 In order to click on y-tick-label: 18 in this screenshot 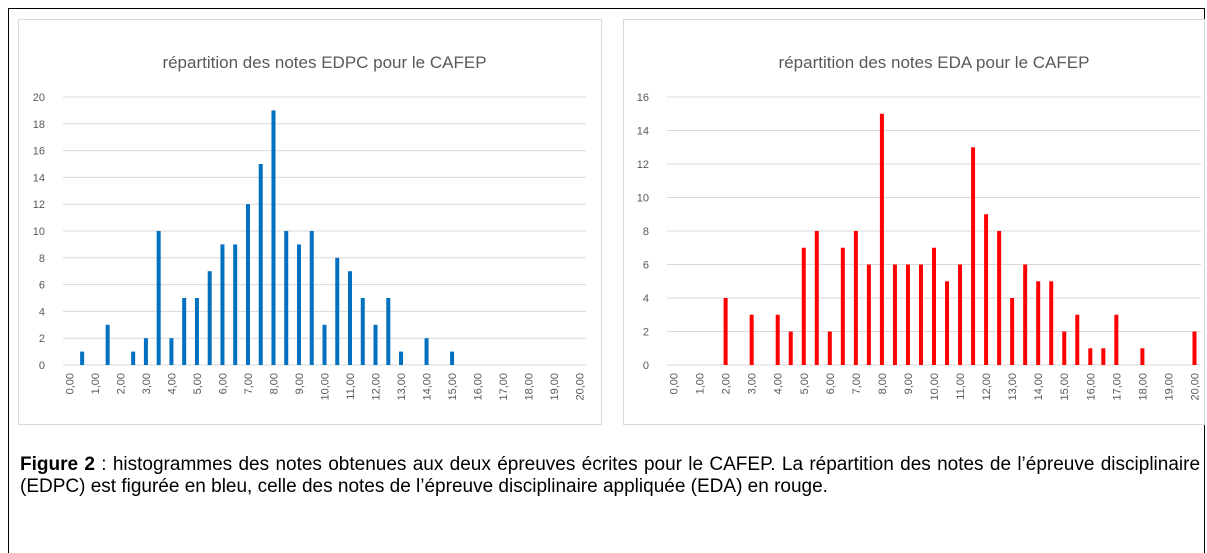, I will do `click(39, 125)`.